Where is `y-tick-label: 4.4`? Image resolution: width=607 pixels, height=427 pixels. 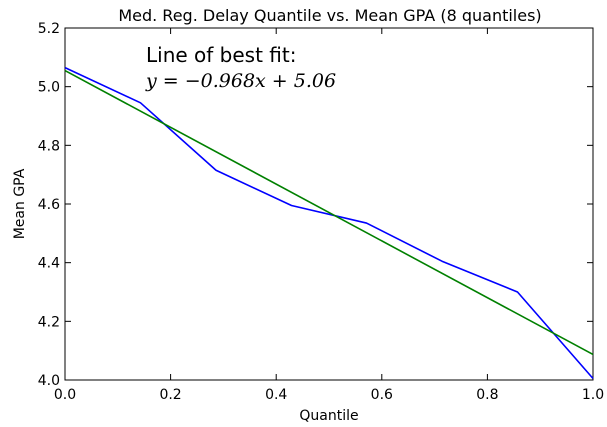 y-tick-label: 4.4 is located at coordinates (49, 264).